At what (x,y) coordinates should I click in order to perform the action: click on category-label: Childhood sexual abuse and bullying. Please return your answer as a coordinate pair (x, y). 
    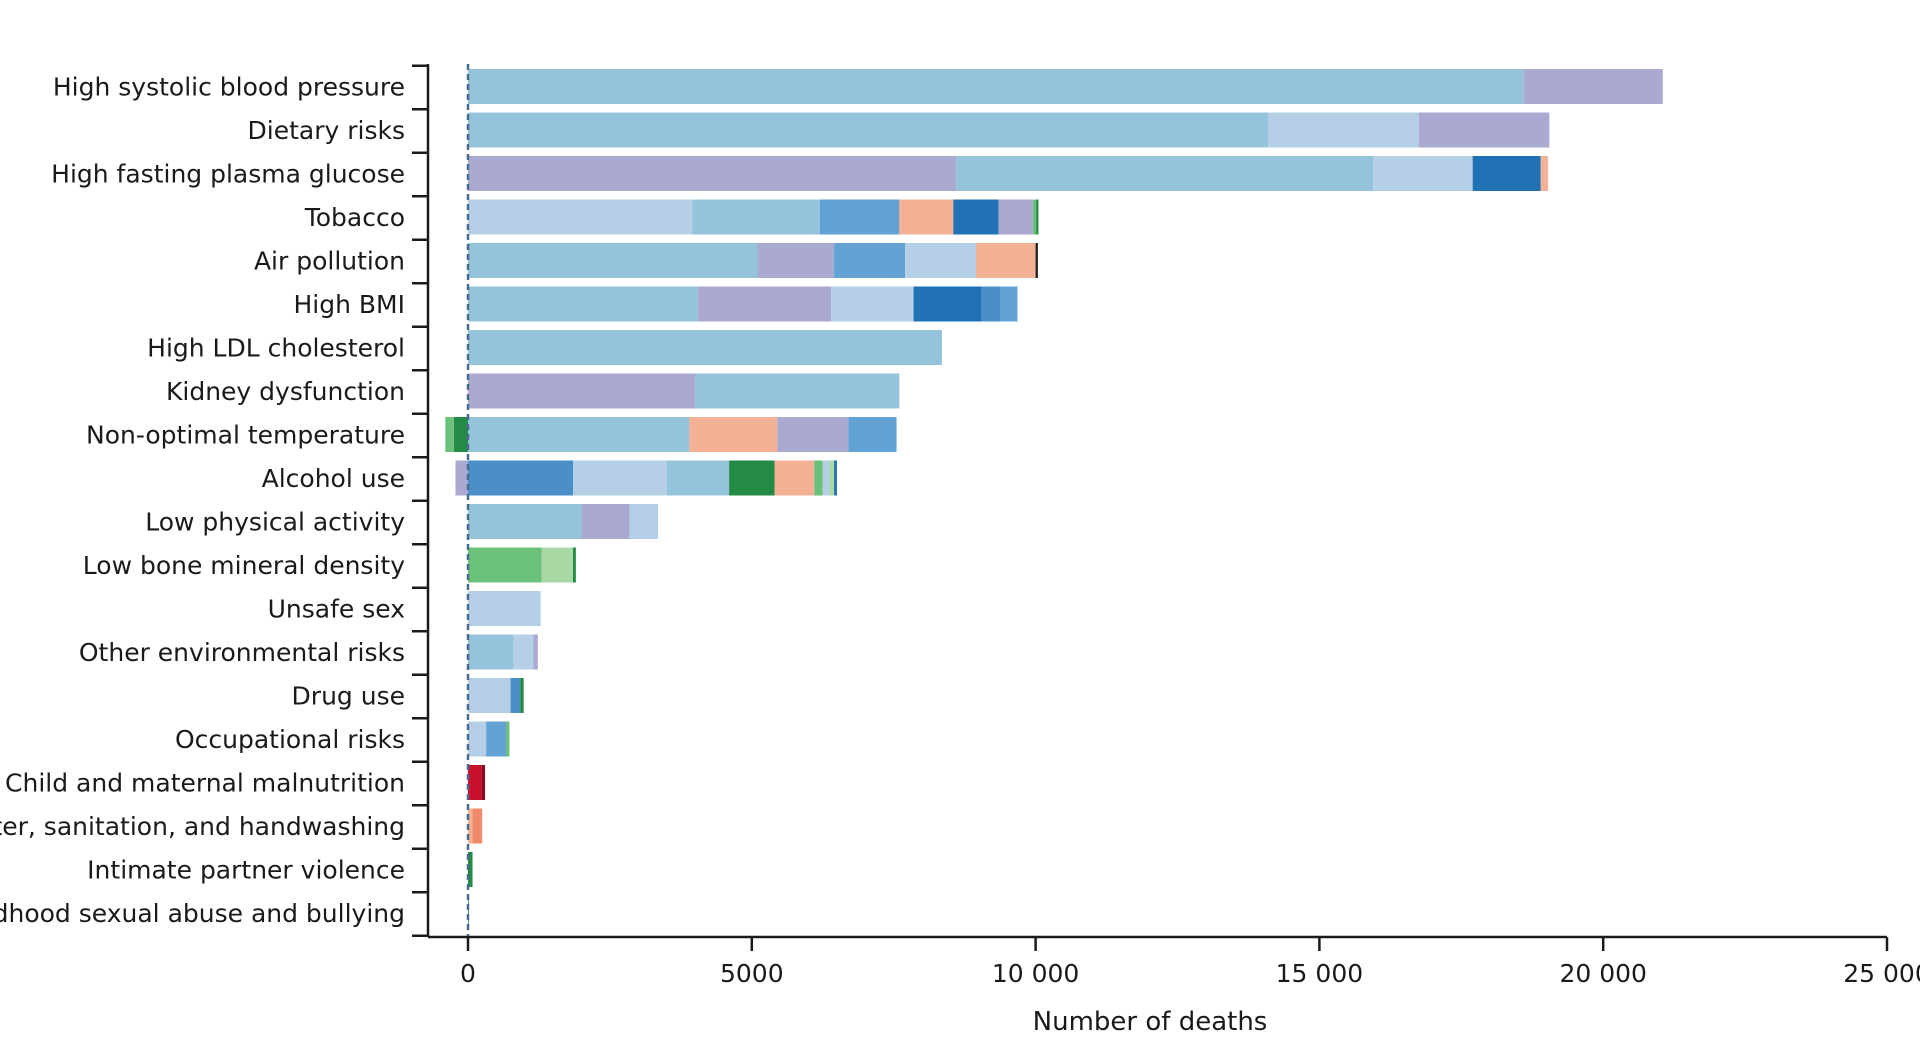
    Looking at the image, I should click on (202, 913).